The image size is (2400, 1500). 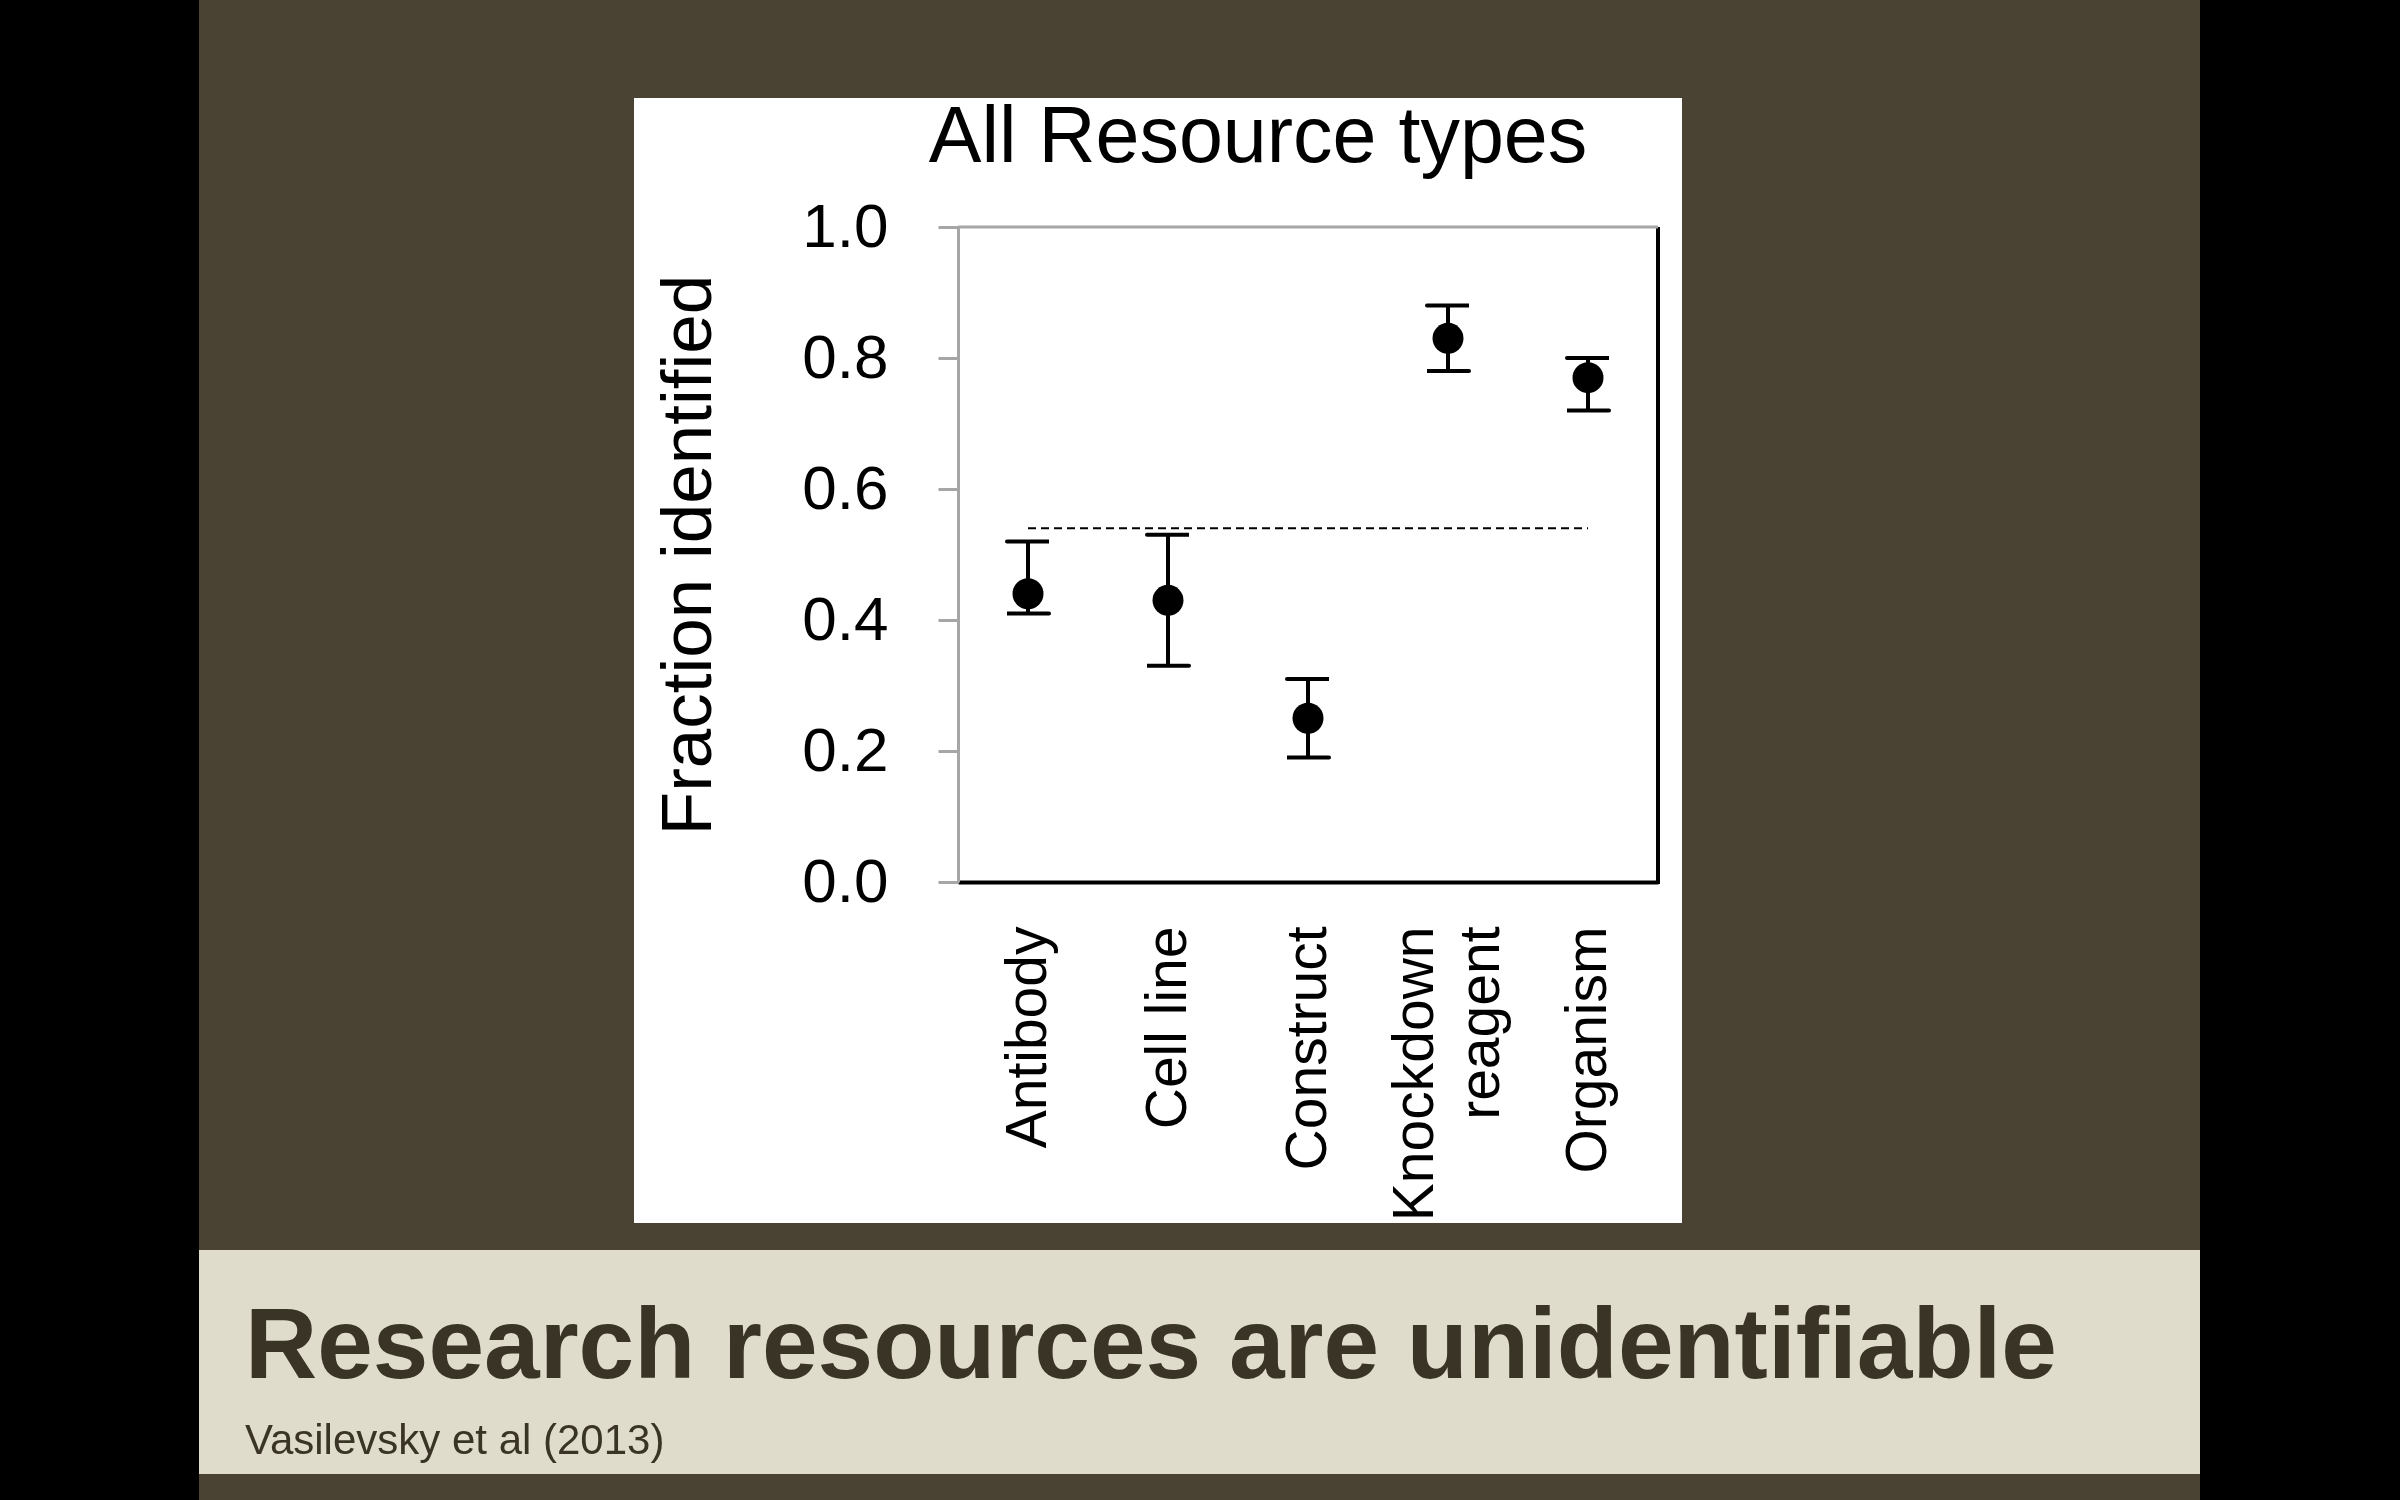 I want to click on y-axis-title: Fraction identified, so click(x=687, y=555).